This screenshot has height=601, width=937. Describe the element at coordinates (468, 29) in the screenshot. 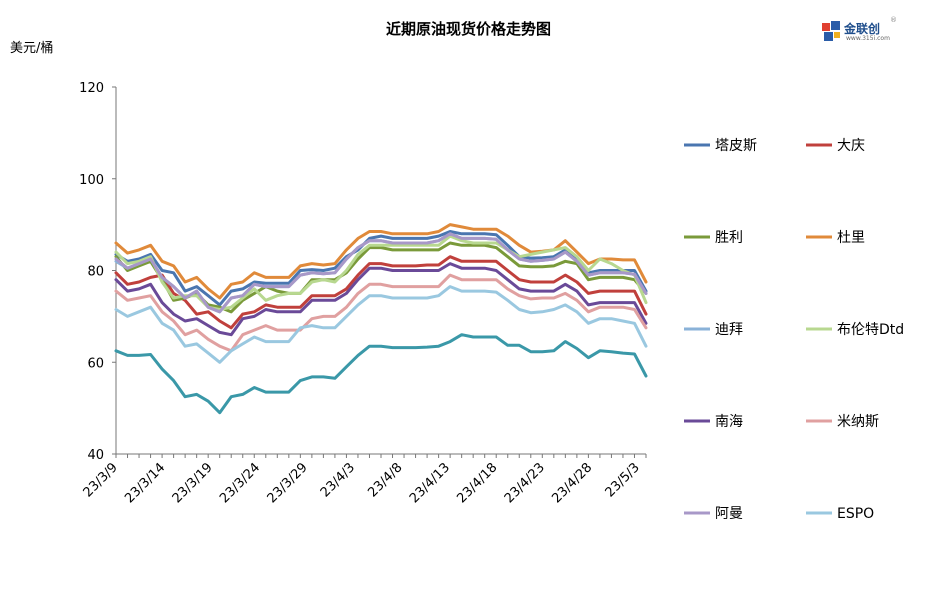

I see `chart-title: 近期原油现货价格走势图` at that location.